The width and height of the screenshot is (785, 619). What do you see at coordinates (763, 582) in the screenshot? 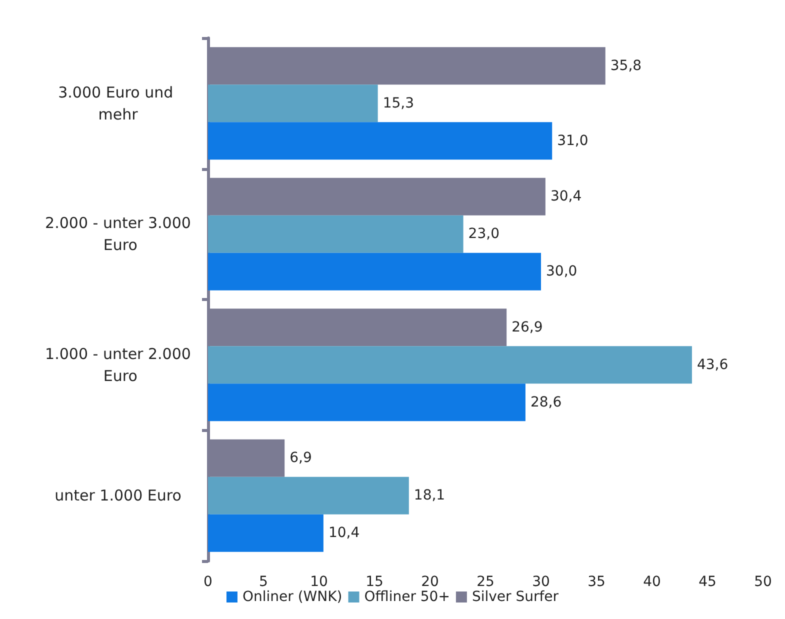
I see `x-tick-label: 50` at bounding box center [763, 582].